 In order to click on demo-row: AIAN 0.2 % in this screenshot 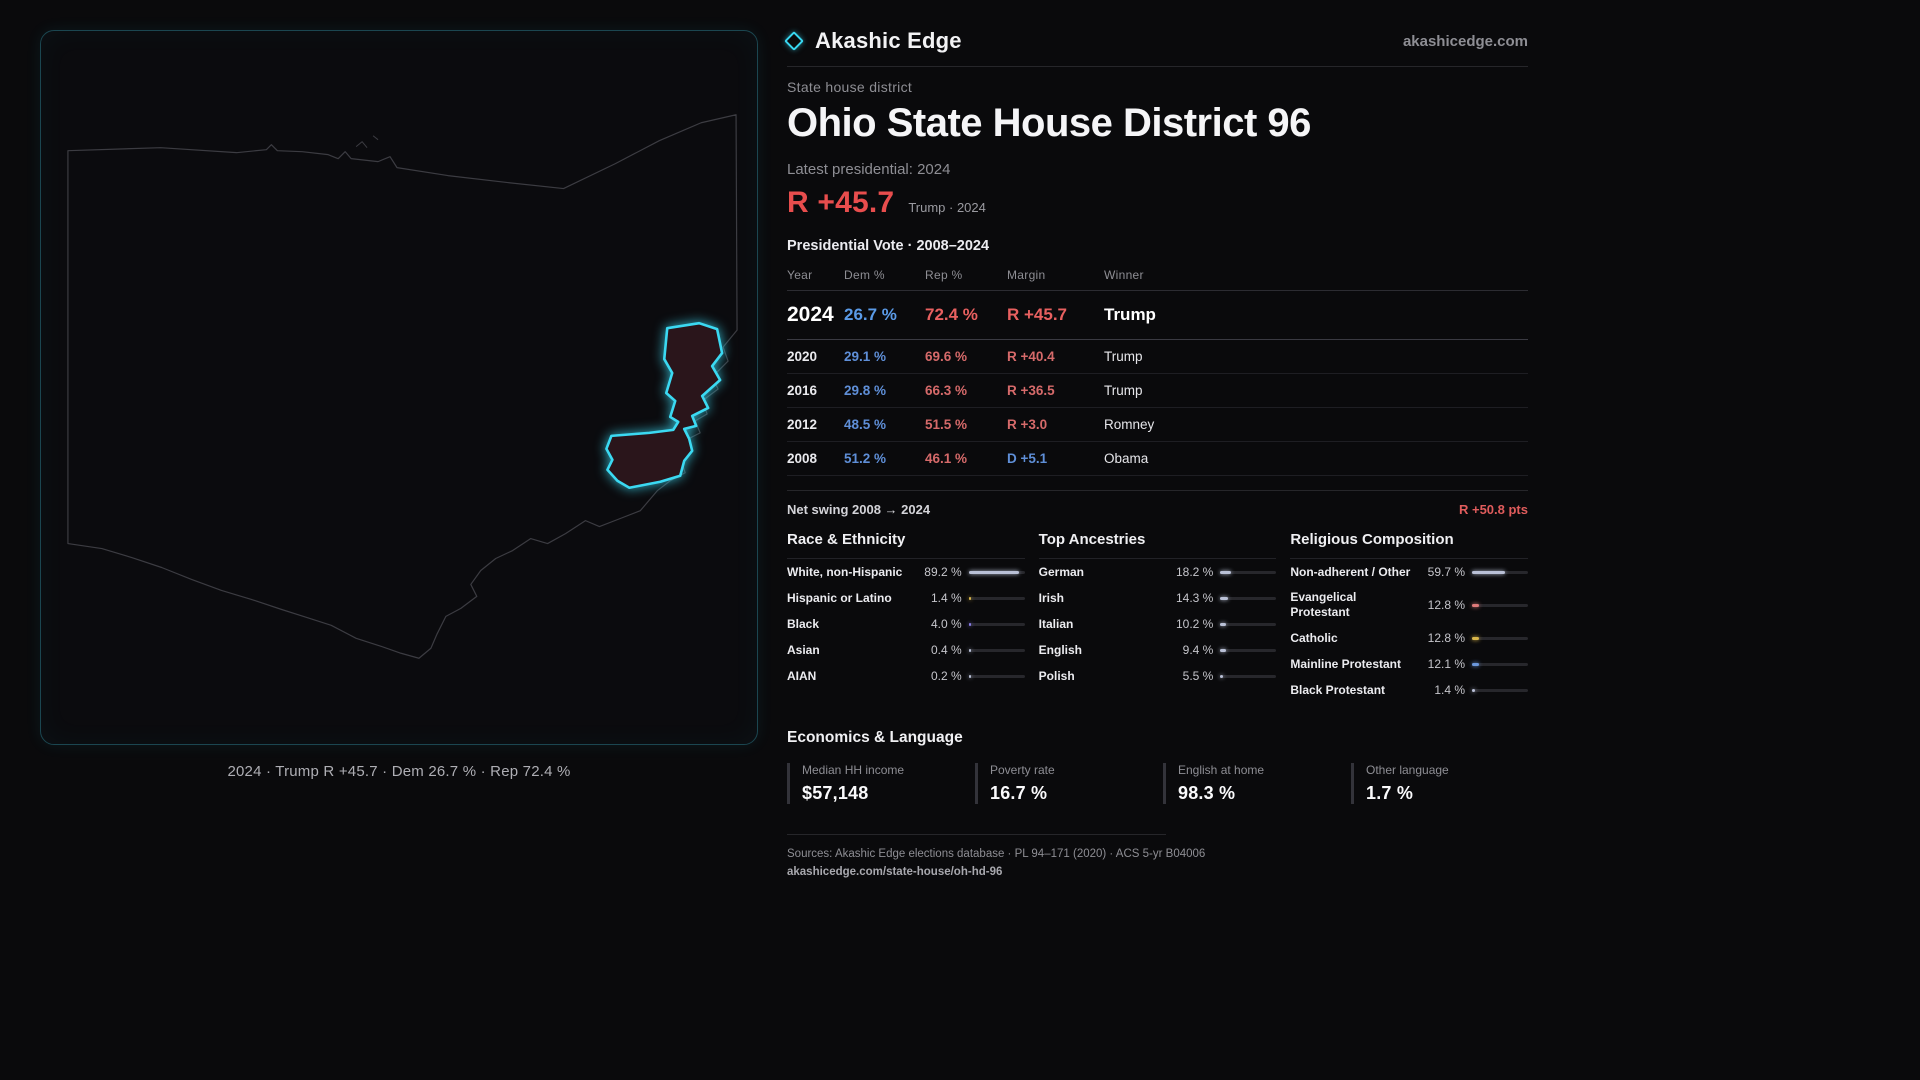, I will do `click(906, 676)`.